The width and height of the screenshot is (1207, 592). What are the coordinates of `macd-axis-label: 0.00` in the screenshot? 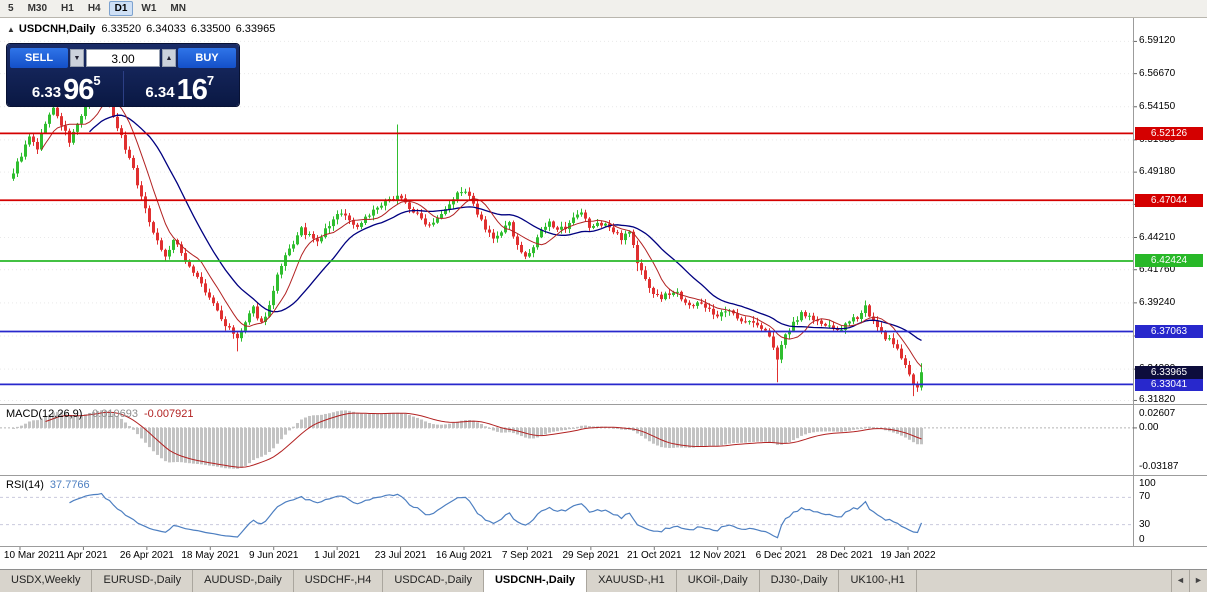 It's located at (1149, 427).